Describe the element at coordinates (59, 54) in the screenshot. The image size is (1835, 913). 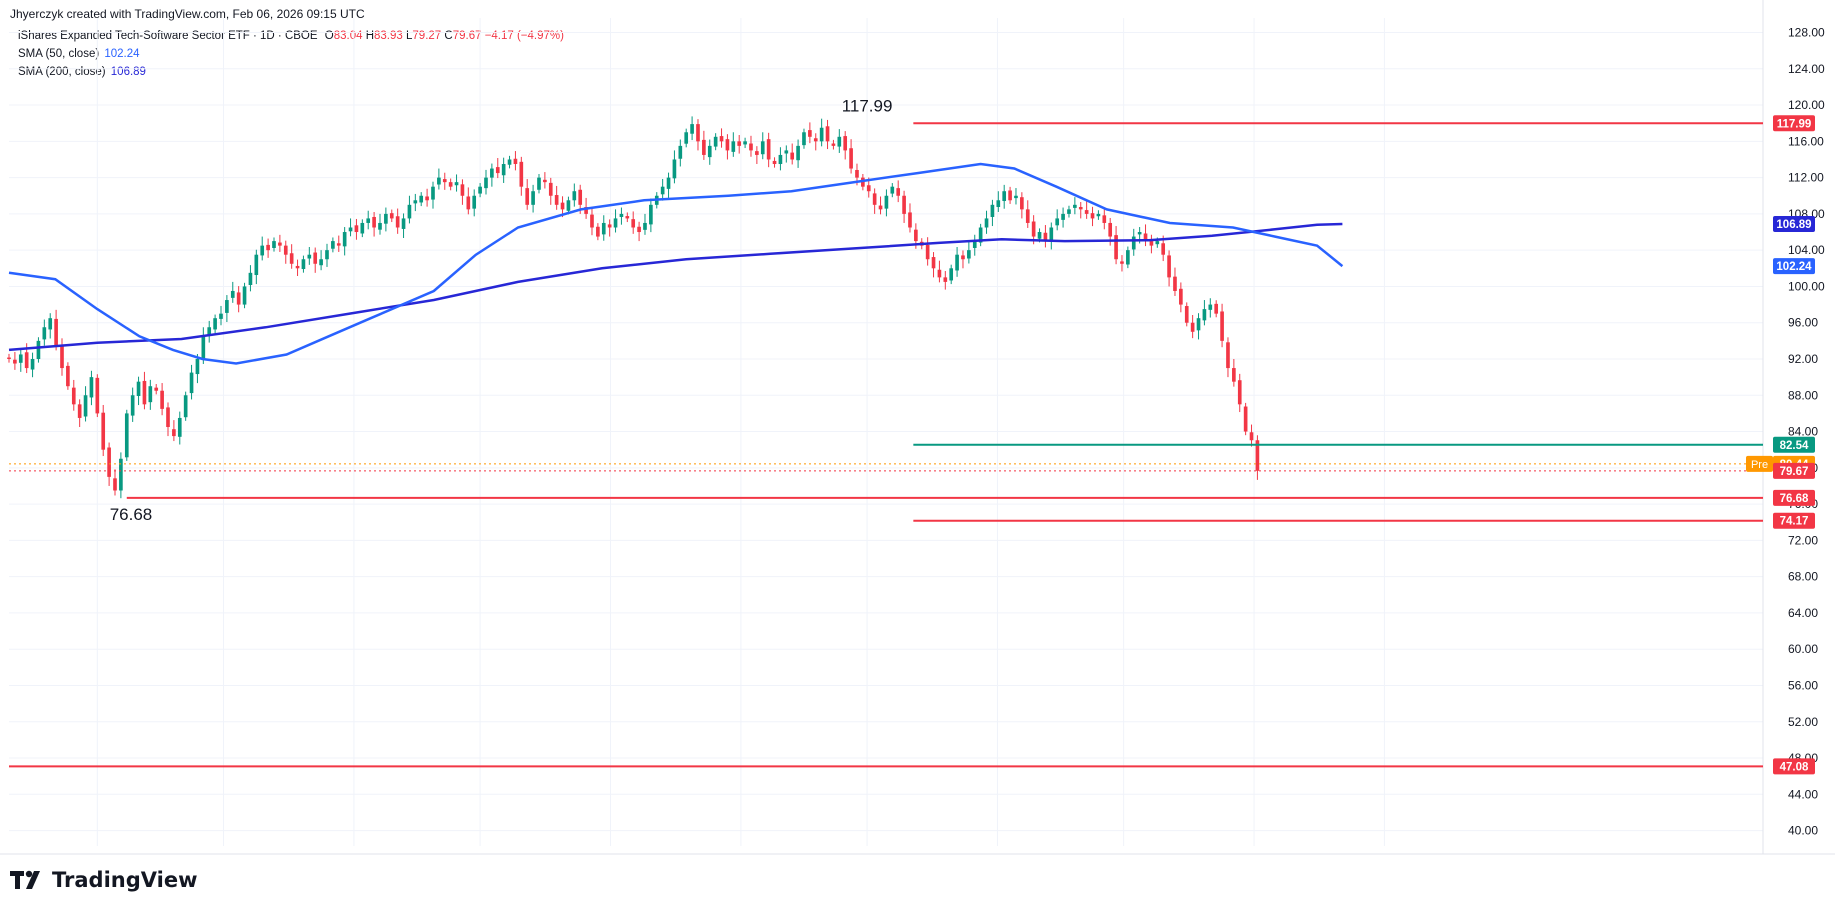
I see `sma50-label: SMA (50, close)` at that location.